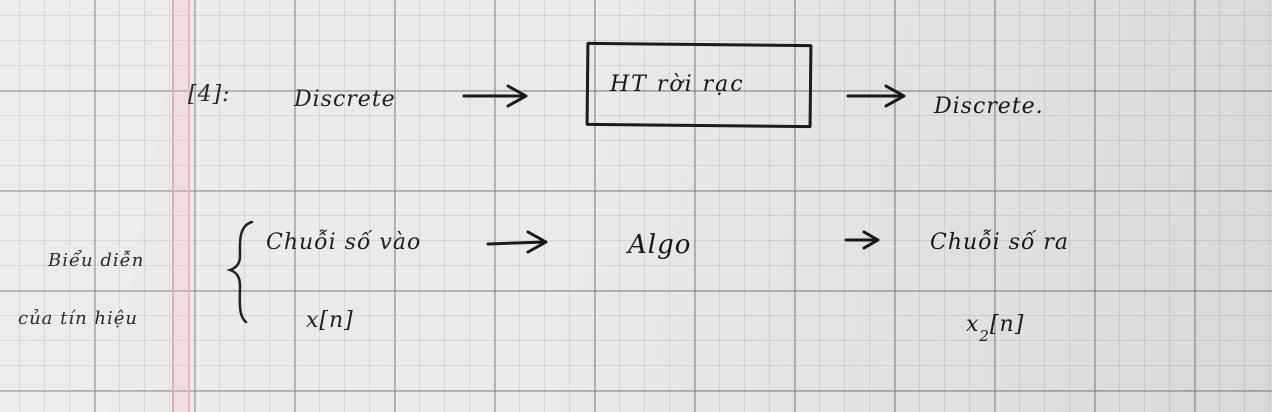  Describe the element at coordinates (989, 106) in the screenshot. I see `output-word: Discrete.` at that location.